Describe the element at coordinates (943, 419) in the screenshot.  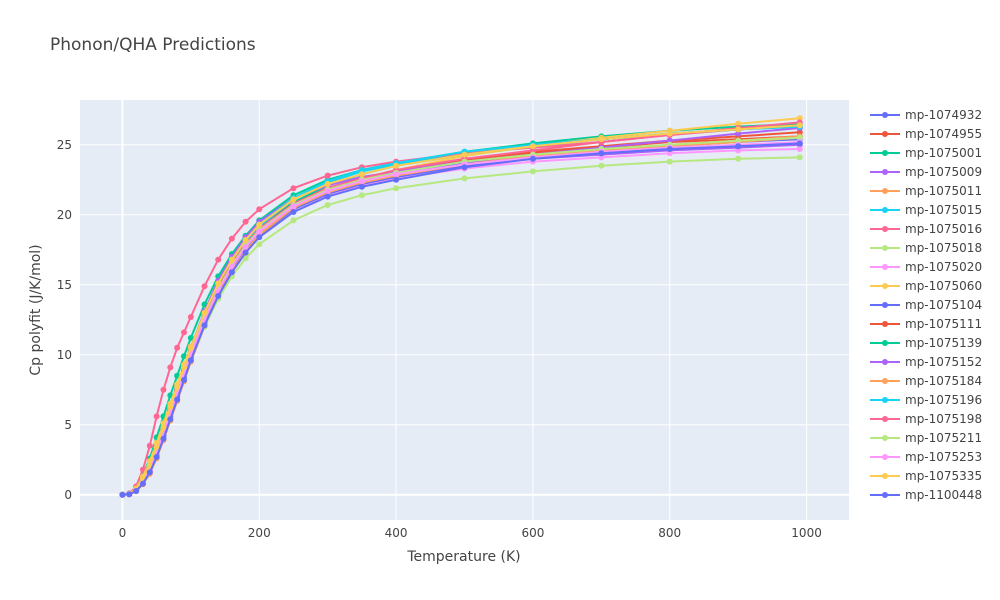
I see `legend-label: mp-1075198` at that location.